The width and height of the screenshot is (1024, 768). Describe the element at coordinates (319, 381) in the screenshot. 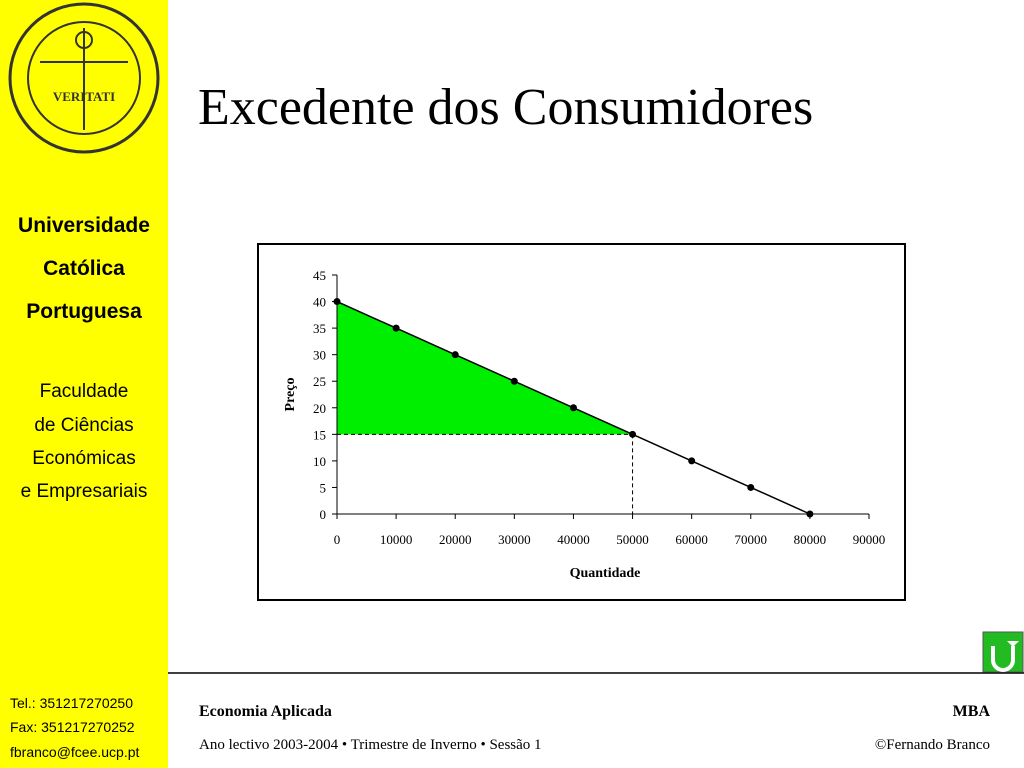

I see `y-tick-label: 25` at that location.